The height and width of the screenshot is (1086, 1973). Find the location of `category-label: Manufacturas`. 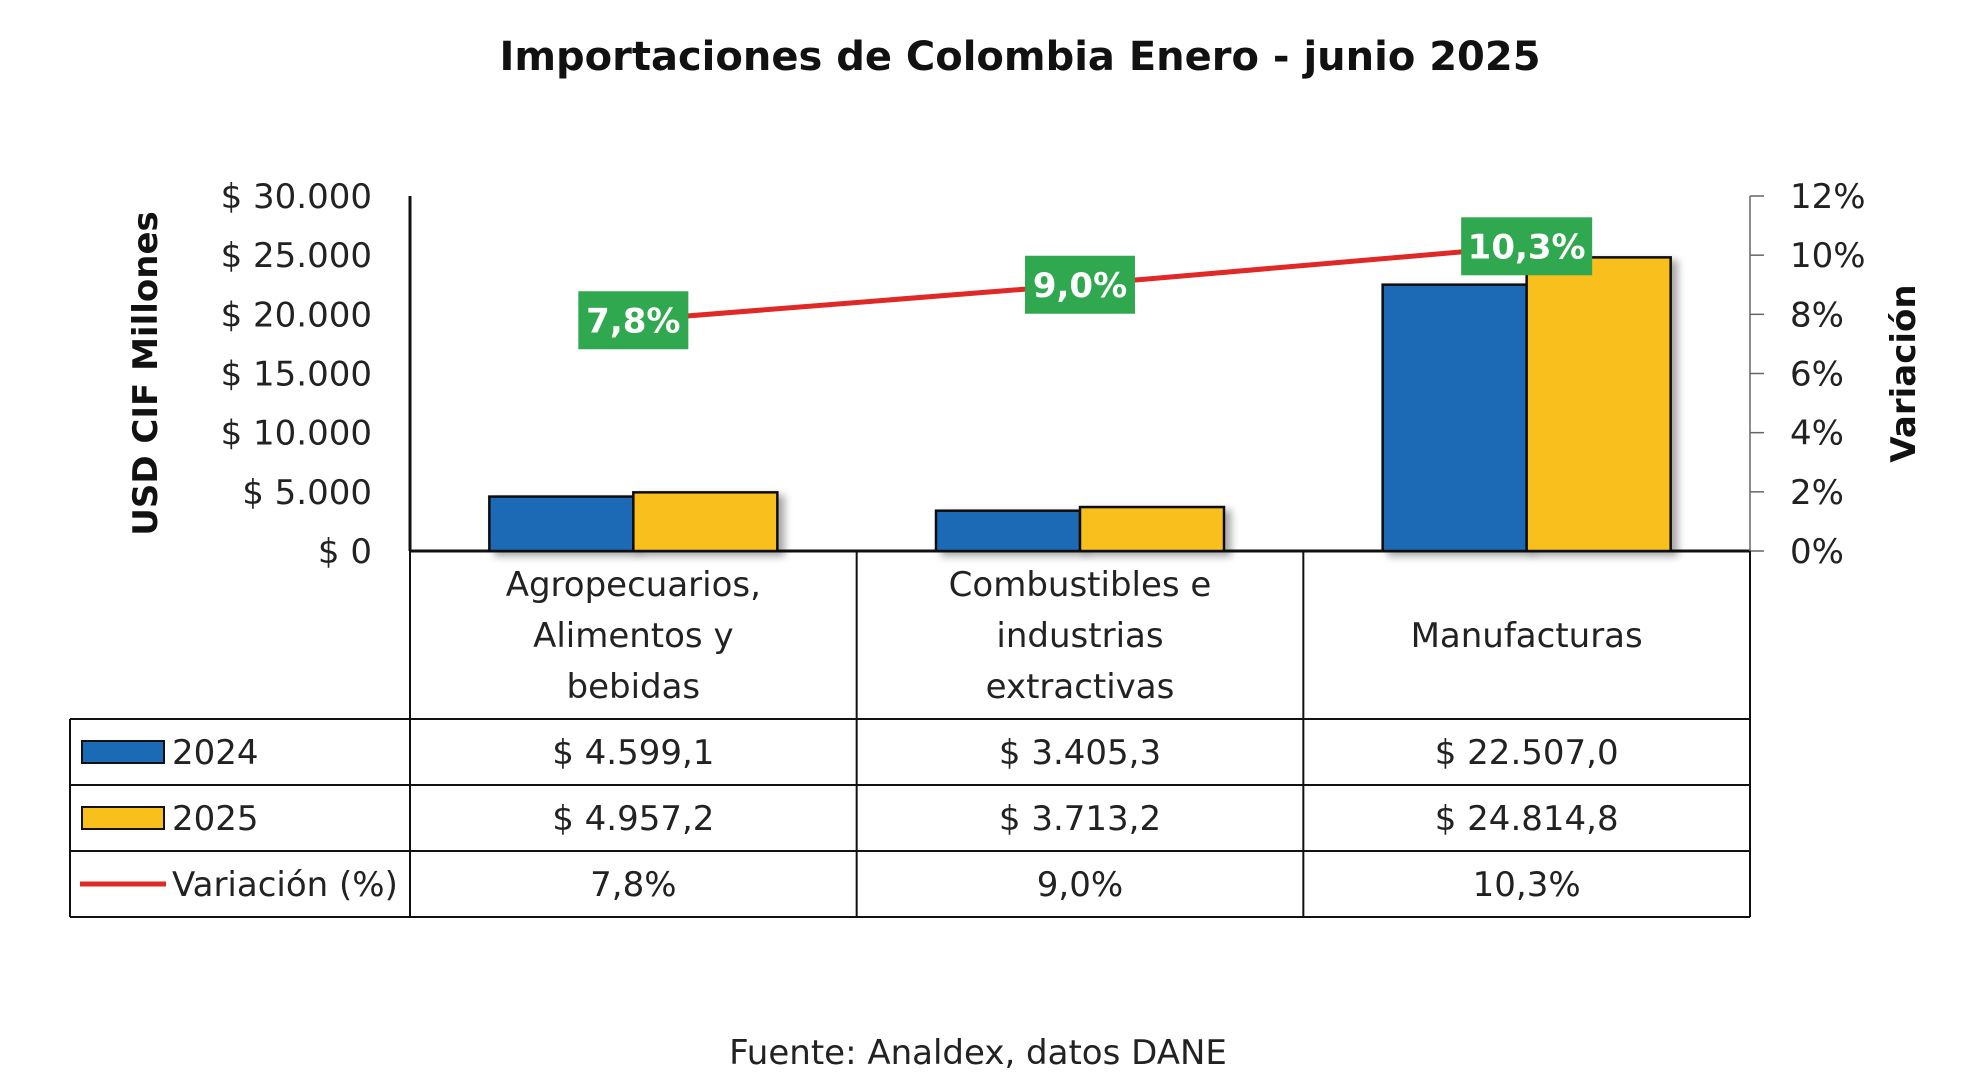

category-label: Manufacturas is located at coordinates (1527, 636).